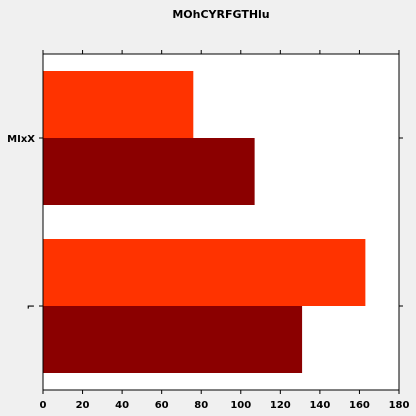 The image size is (416, 416). What do you see at coordinates (83, 405) in the screenshot?
I see `x-tick-label-1: 20` at bounding box center [83, 405].